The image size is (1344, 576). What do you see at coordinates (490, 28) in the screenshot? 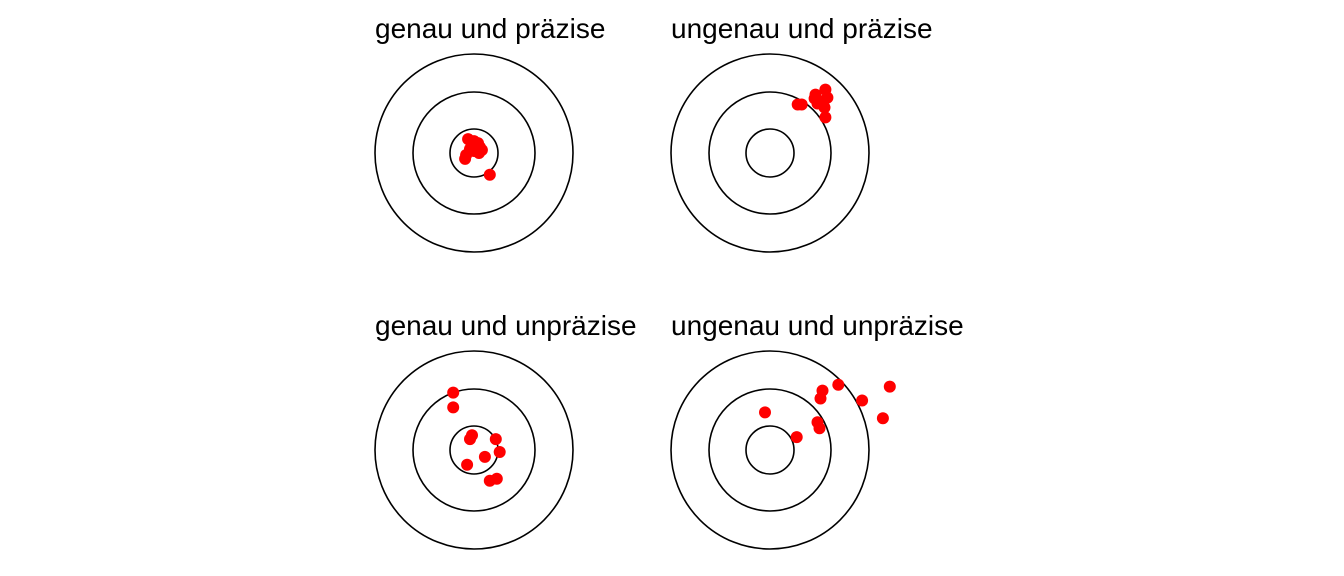
I see `panel-title: genau und präzise` at bounding box center [490, 28].